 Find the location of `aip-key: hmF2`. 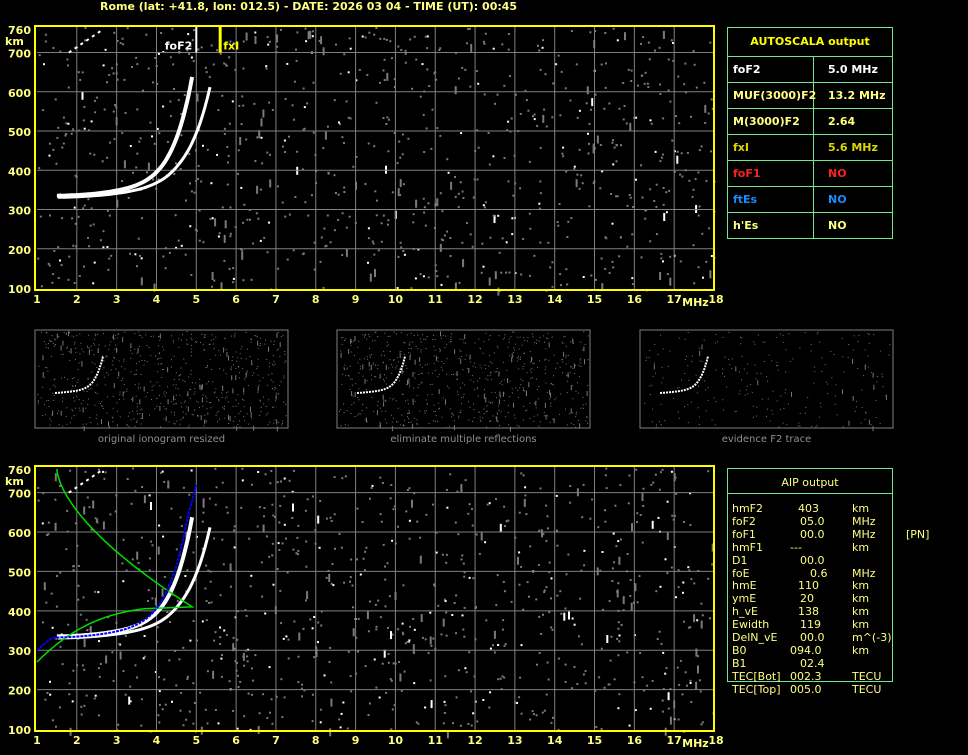

aip-key: hmF2 is located at coordinates (748, 508).